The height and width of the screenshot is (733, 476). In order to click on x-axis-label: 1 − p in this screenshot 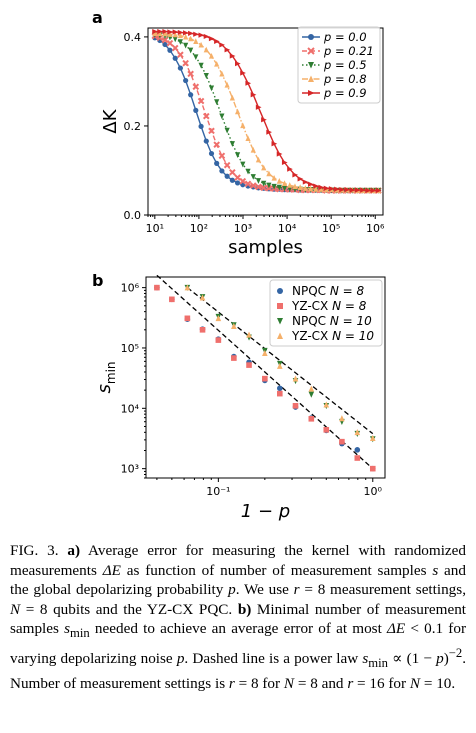, I will do `click(265, 511)`.